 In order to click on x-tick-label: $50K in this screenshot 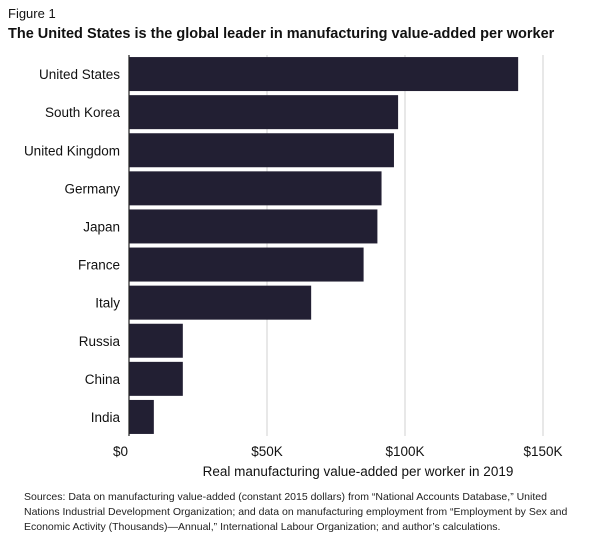, I will do `click(267, 451)`.